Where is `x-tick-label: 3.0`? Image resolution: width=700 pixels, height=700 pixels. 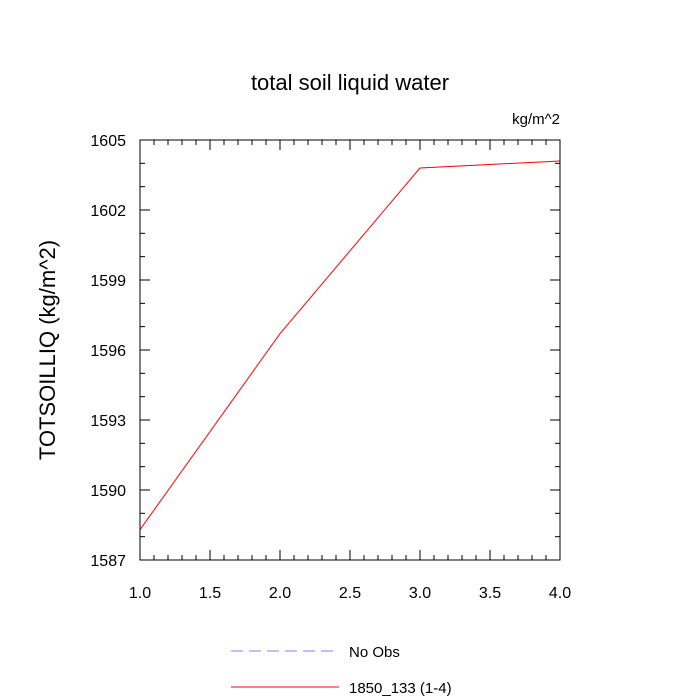
x-tick-label: 3.0 is located at coordinates (420, 593).